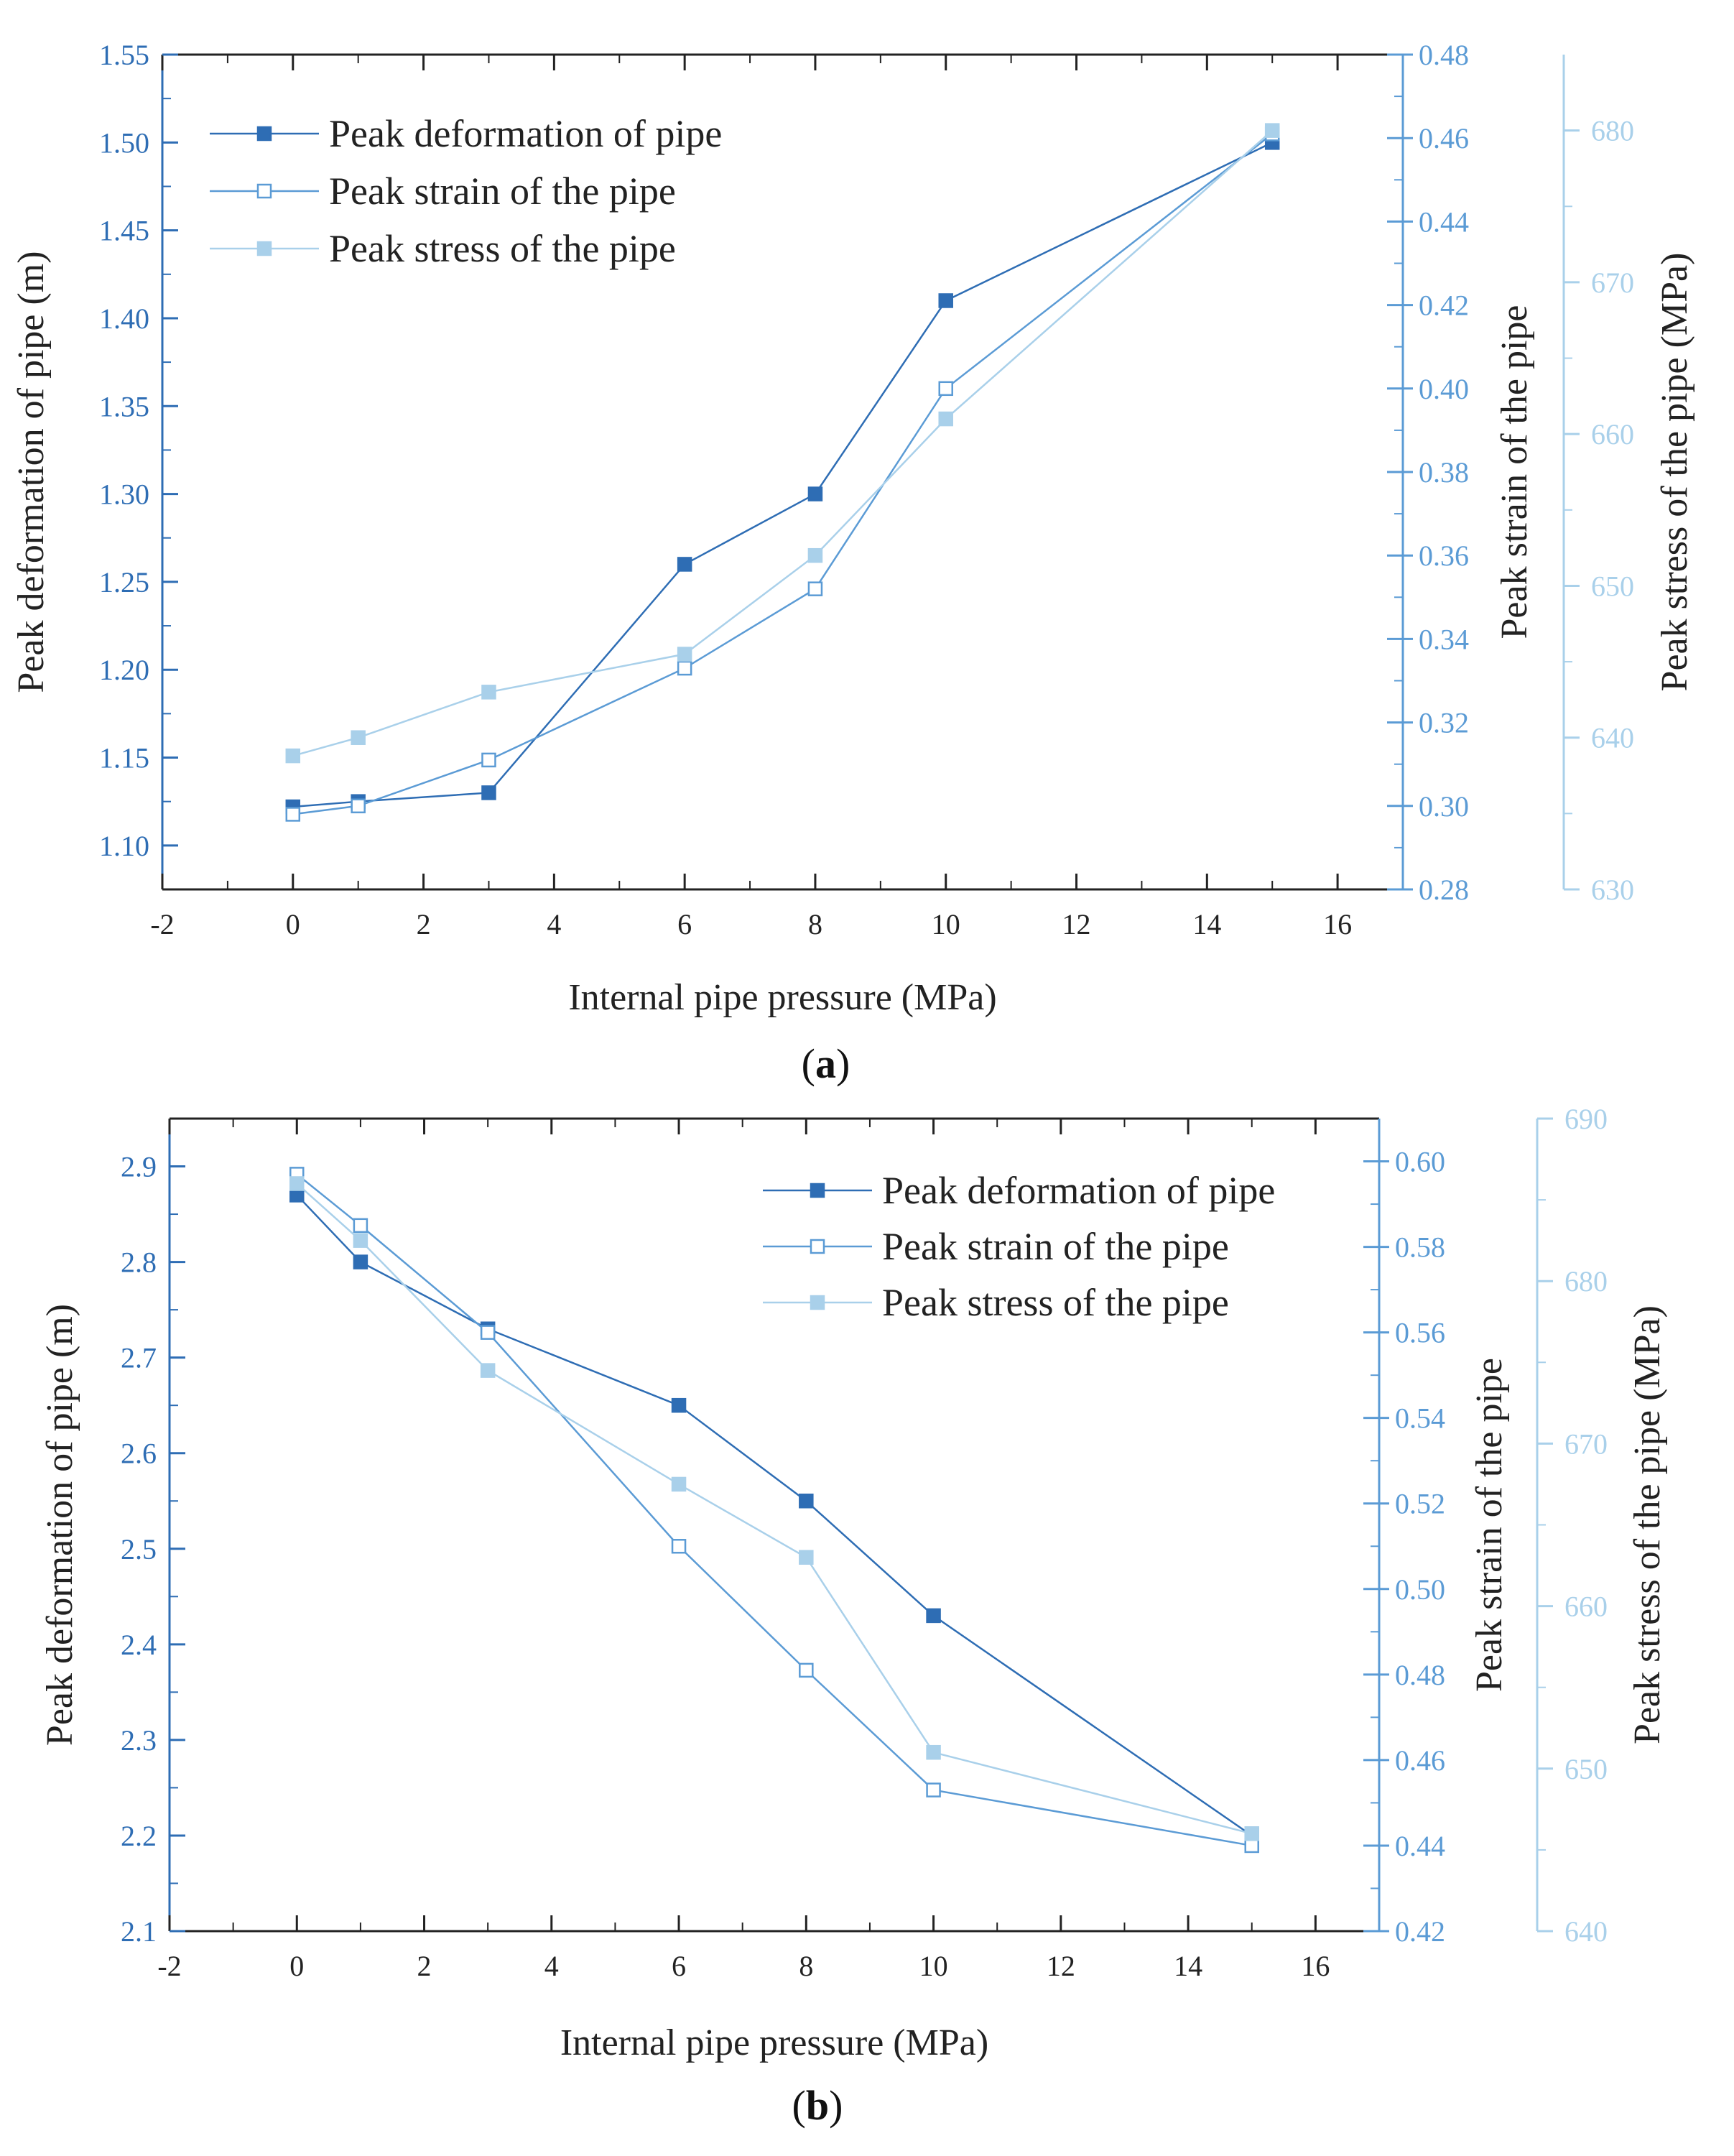 The height and width of the screenshot is (2156, 1734). I want to click on legend-label-deformation: Peak deformation of pipe, so click(1078, 1190).